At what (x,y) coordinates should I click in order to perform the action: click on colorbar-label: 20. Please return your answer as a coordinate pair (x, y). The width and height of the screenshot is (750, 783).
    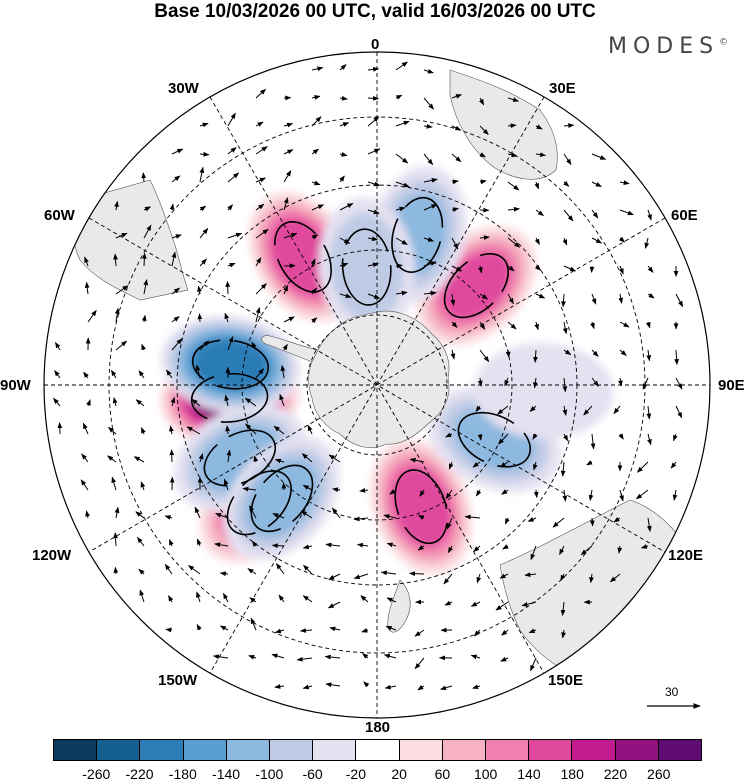
    Looking at the image, I should click on (399, 774).